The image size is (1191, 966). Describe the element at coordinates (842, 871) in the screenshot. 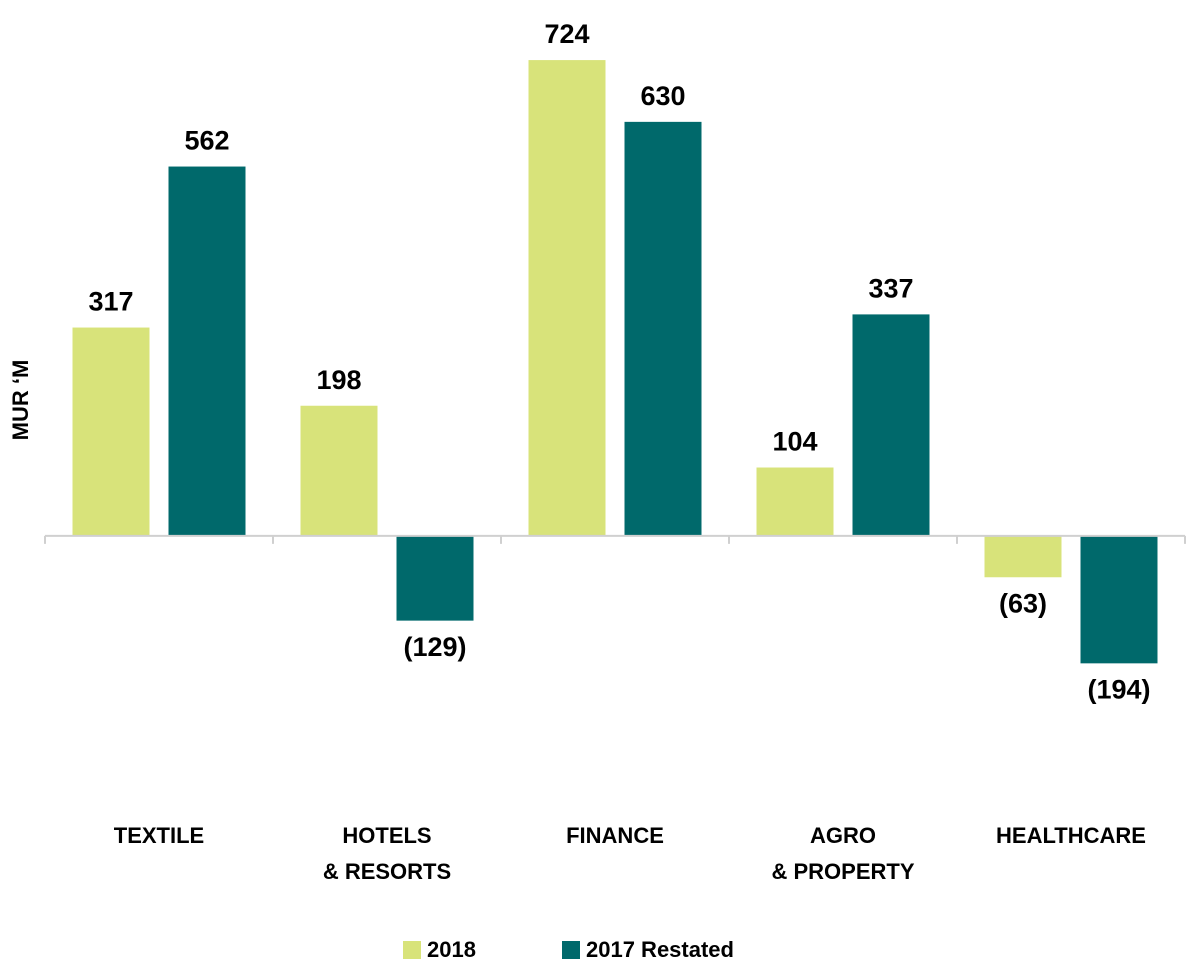

I see `x-tick-label: & PROPERTY` at that location.